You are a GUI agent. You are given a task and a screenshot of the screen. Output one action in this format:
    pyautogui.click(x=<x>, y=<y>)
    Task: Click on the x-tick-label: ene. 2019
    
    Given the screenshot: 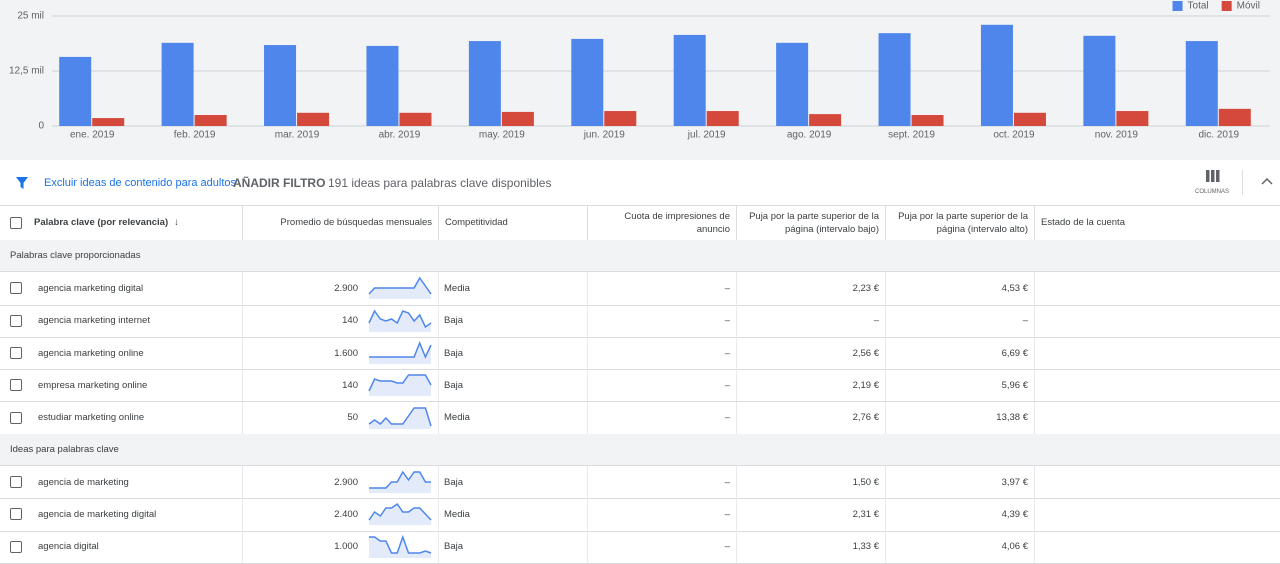 What is the action you would take?
    pyautogui.click(x=92, y=135)
    